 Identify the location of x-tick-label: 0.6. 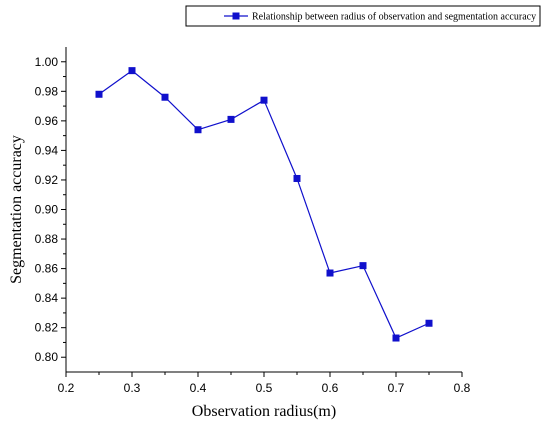
(330, 388).